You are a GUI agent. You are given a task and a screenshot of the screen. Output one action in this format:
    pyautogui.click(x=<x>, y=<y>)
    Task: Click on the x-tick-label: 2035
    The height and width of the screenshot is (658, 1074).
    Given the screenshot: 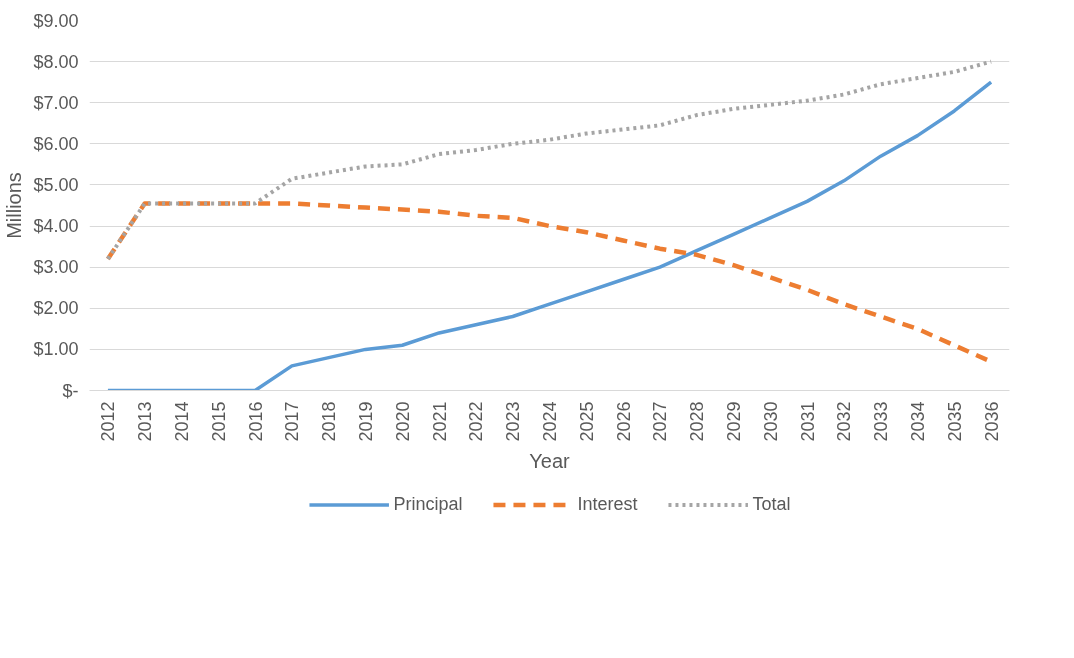 What is the action you would take?
    pyautogui.click(x=954, y=421)
    